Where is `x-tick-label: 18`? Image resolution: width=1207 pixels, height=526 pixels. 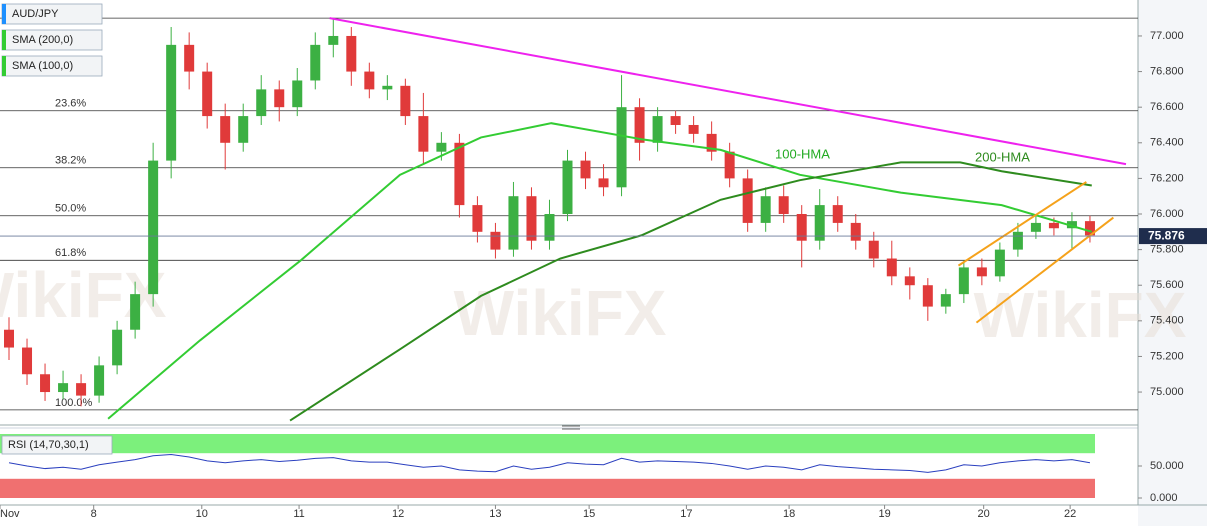 x-tick-label: 18 is located at coordinates (789, 514).